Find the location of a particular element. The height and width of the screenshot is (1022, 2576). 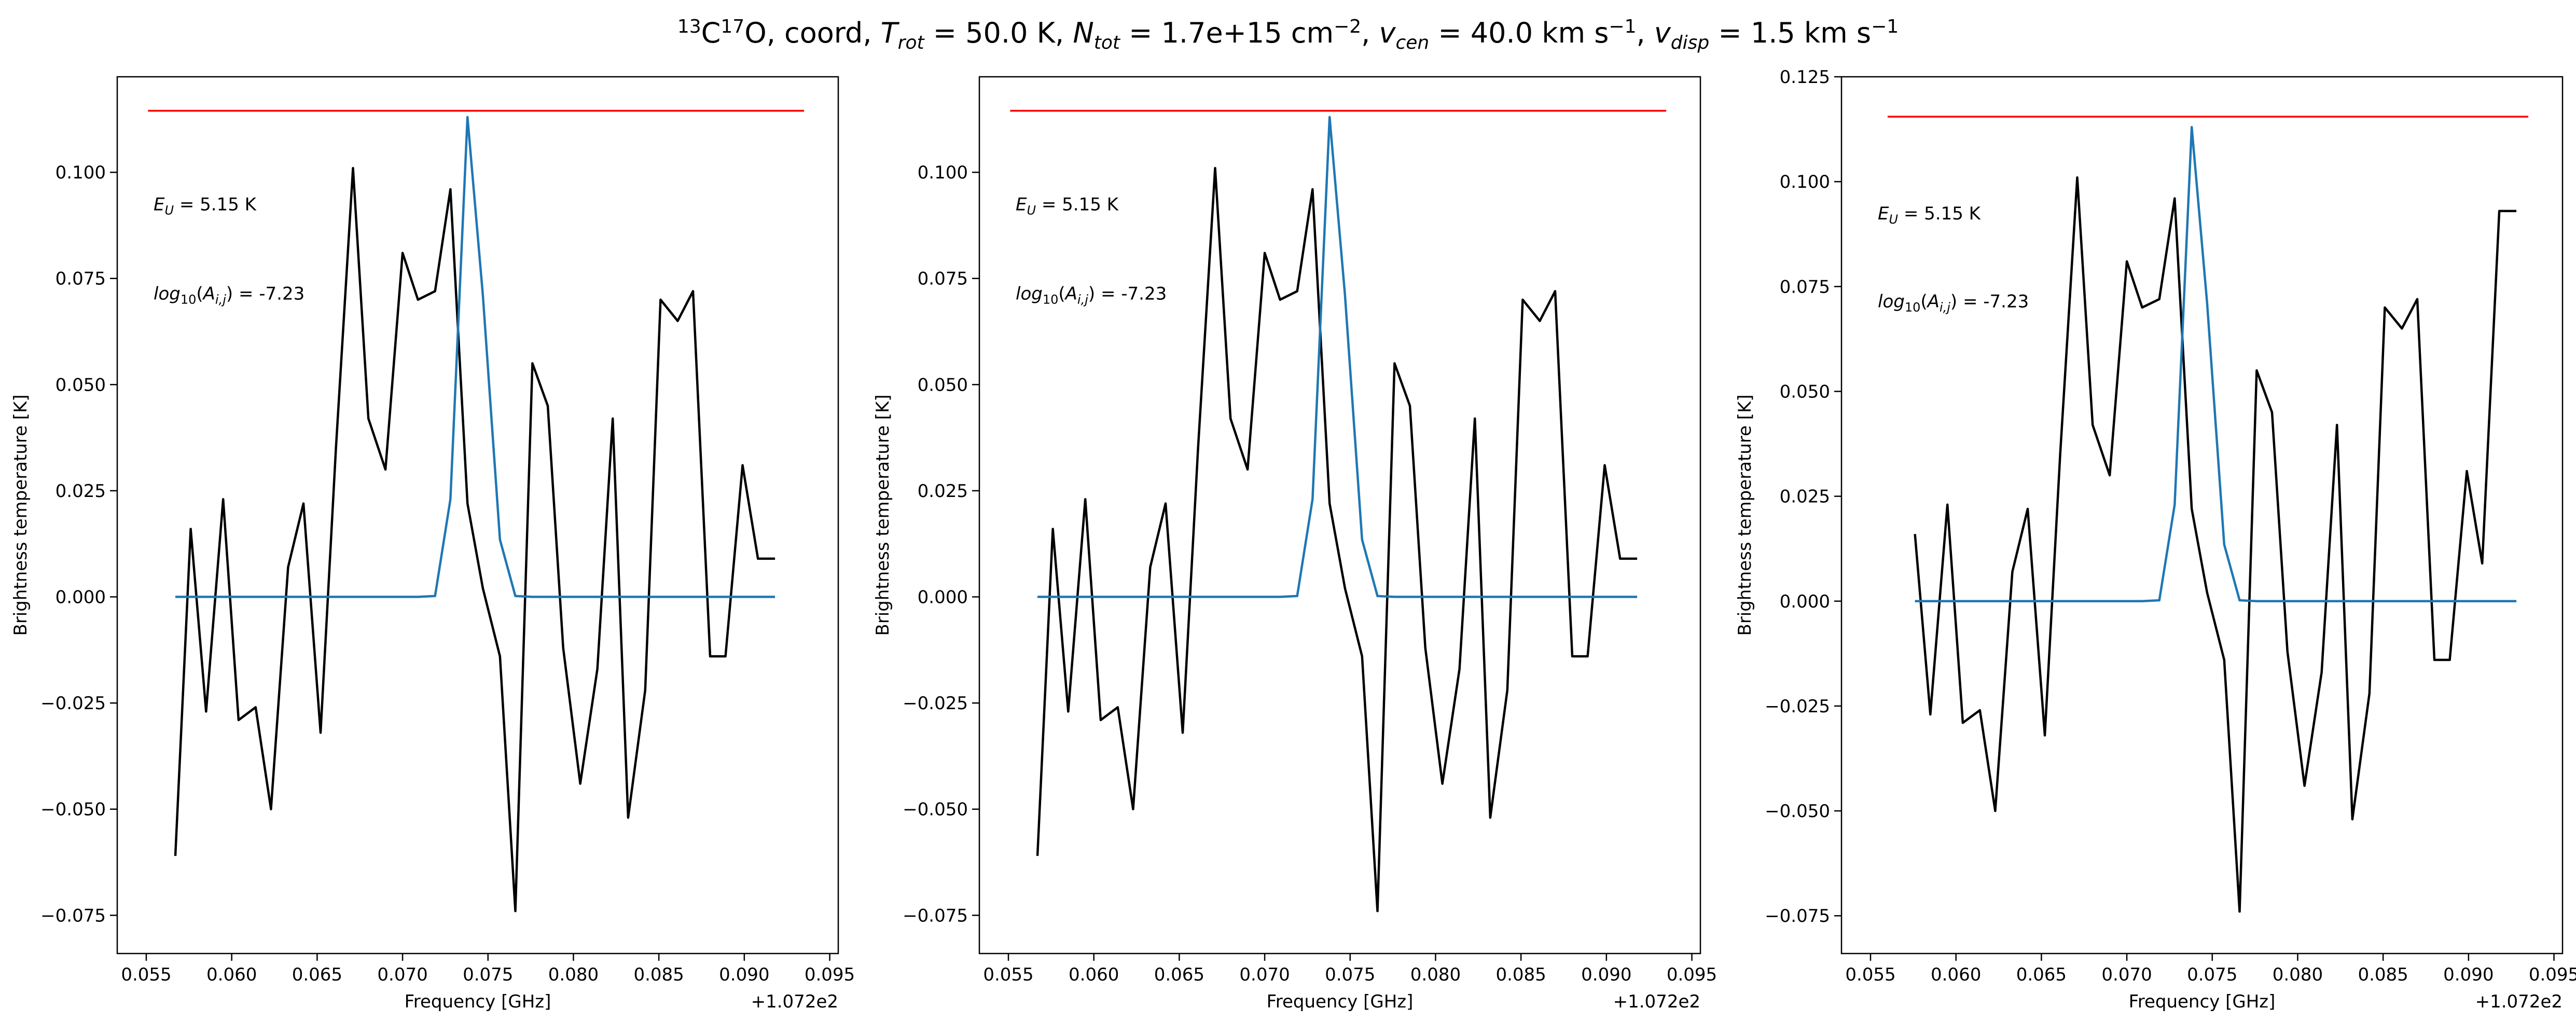

title-carbon: C is located at coordinates (711, 33).